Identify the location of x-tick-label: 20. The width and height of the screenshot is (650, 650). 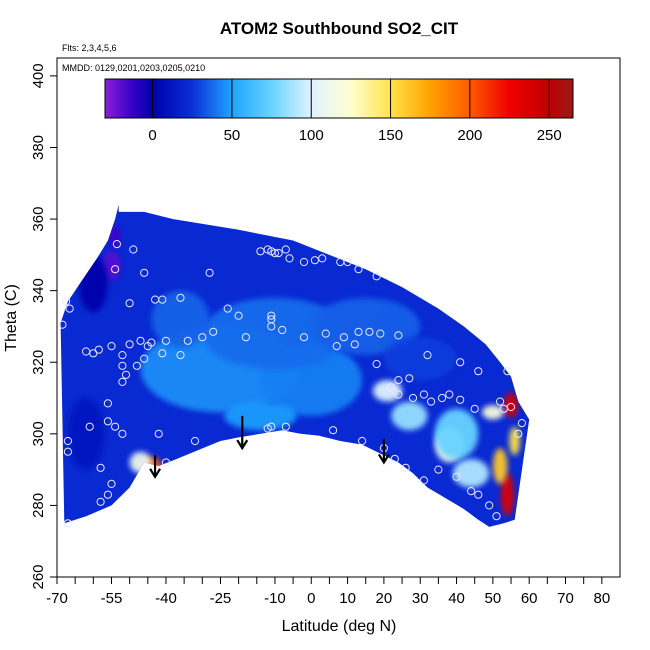
(384, 598).